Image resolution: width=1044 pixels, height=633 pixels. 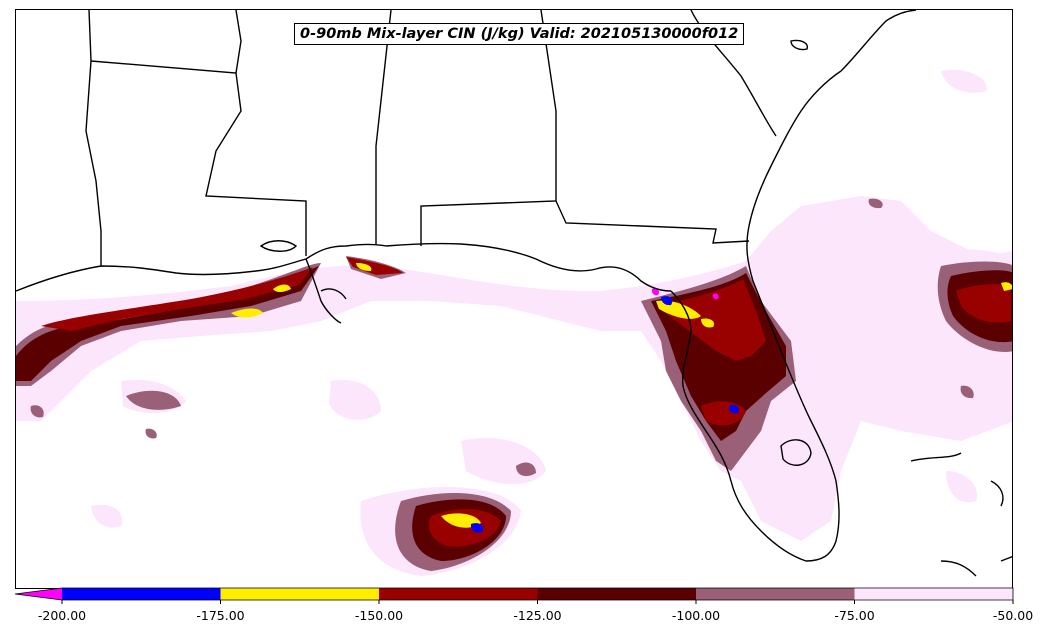 What do you see at coordinates (604, 414) in the screenshot?
I see `cin-contour-blue` at bounding box center [604, 414].